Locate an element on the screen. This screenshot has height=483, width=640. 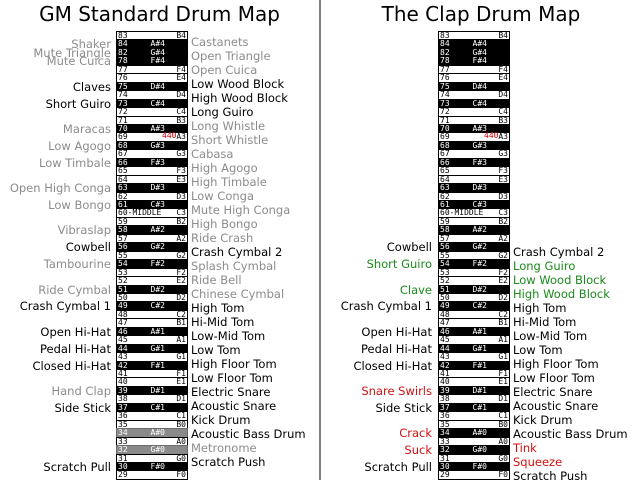
key-note: F2 is located at coordinates (503, 272).